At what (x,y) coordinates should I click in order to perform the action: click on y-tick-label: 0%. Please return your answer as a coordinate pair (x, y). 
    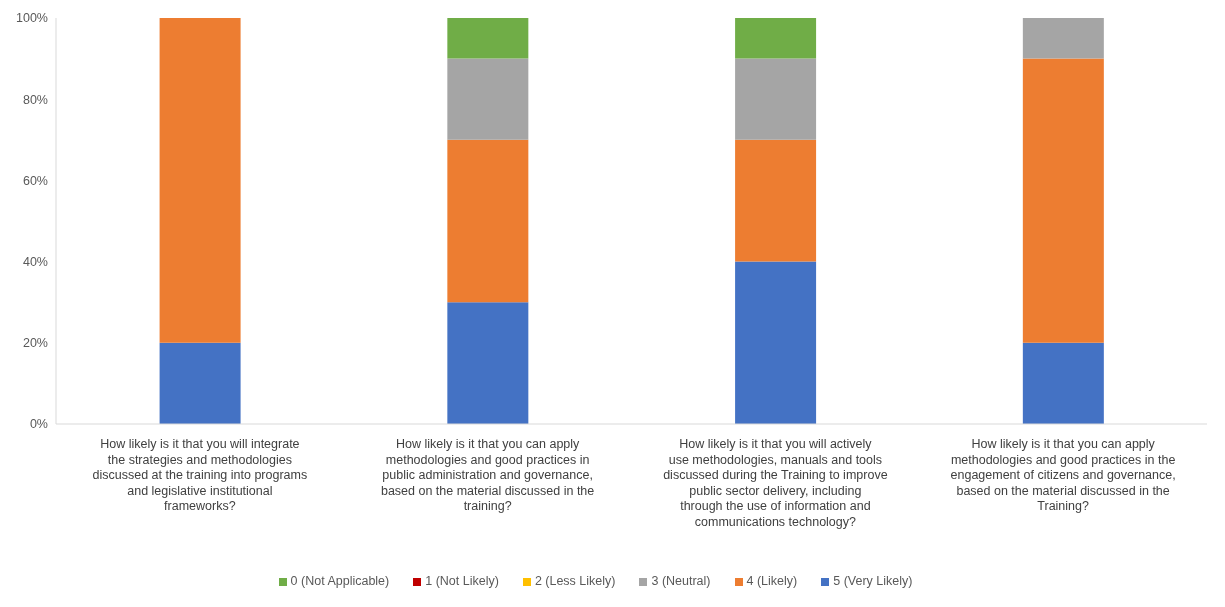
    Looking at the image, I should click on (38, 424).